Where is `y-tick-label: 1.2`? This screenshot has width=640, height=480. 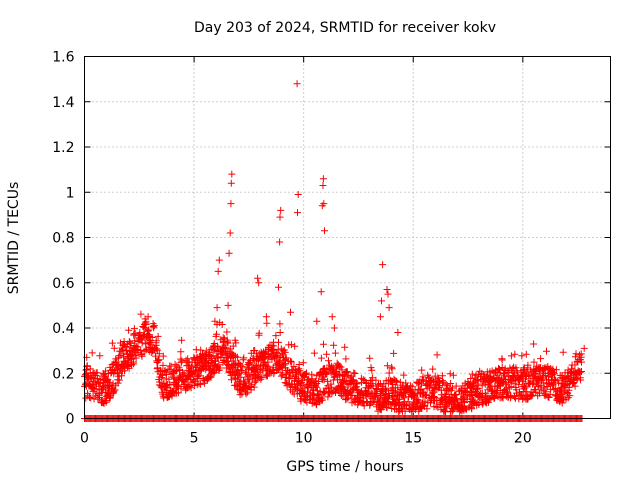
y-tick-label: 1.2 is located at coordinates (63, 148).